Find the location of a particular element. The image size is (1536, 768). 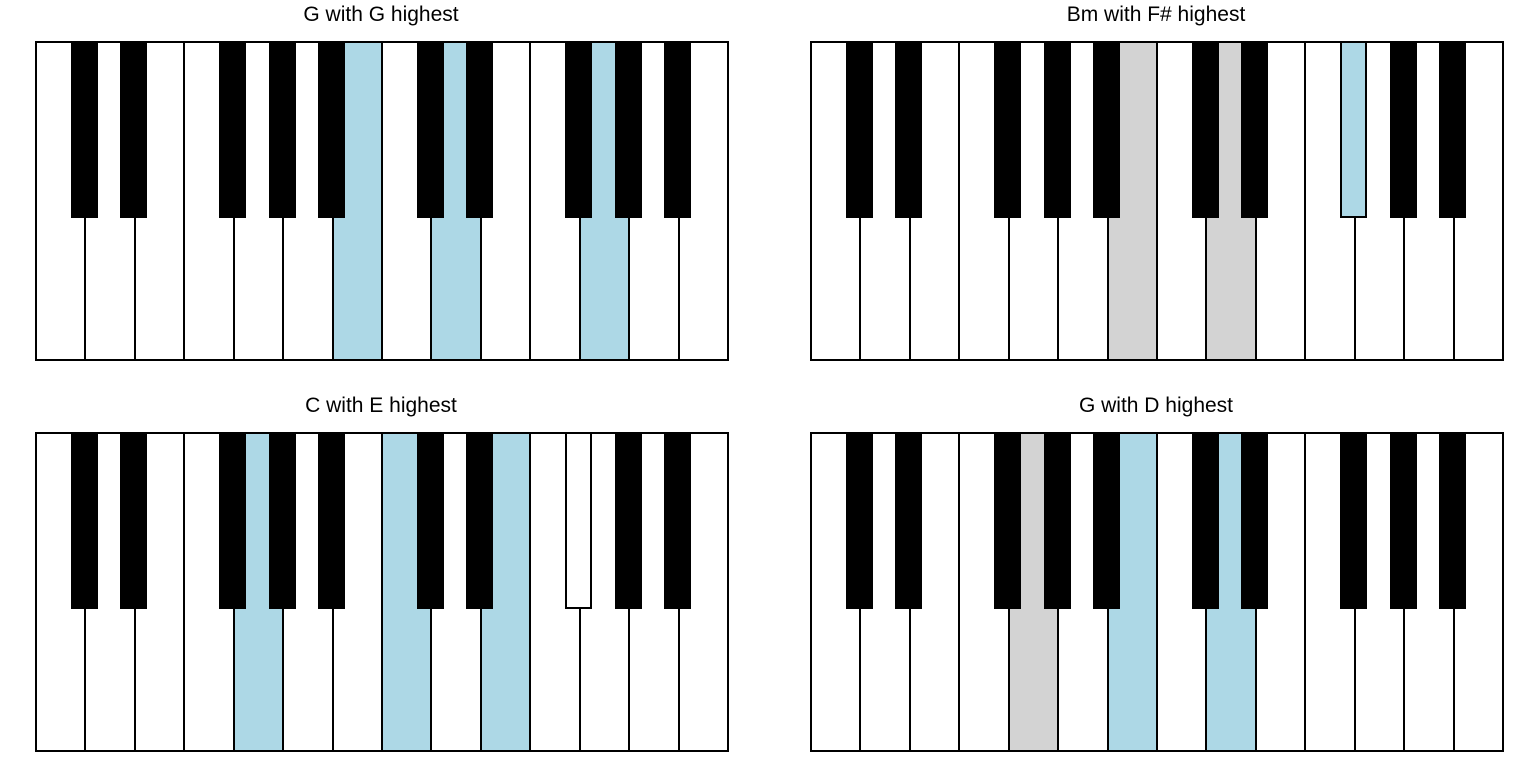

panel-title: Bm with F# highest is located at coordinates (1156, 14).